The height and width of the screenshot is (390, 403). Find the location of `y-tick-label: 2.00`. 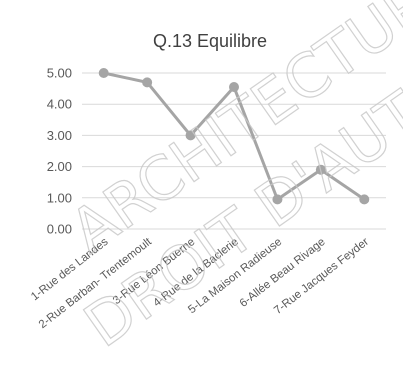

y-tick-label: 2.00 is located at coordinates (59, 166).